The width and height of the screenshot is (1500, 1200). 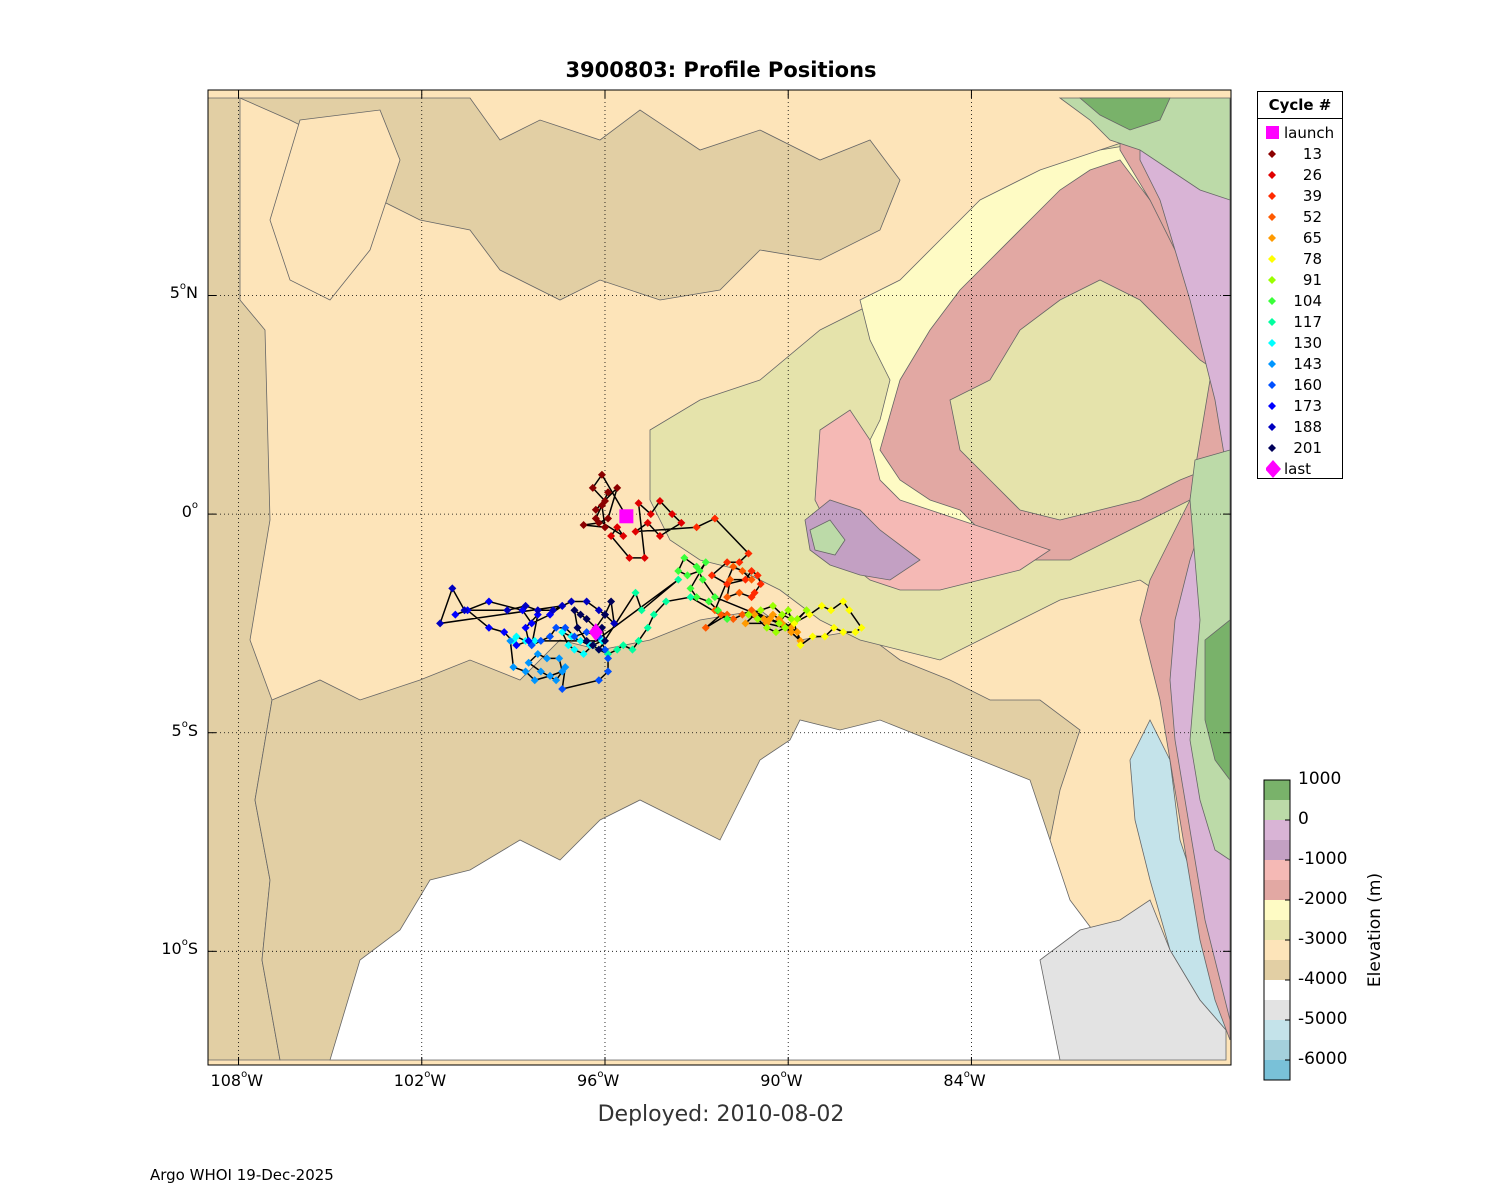 I want to click on last-marker, so click(x=595, y=632).